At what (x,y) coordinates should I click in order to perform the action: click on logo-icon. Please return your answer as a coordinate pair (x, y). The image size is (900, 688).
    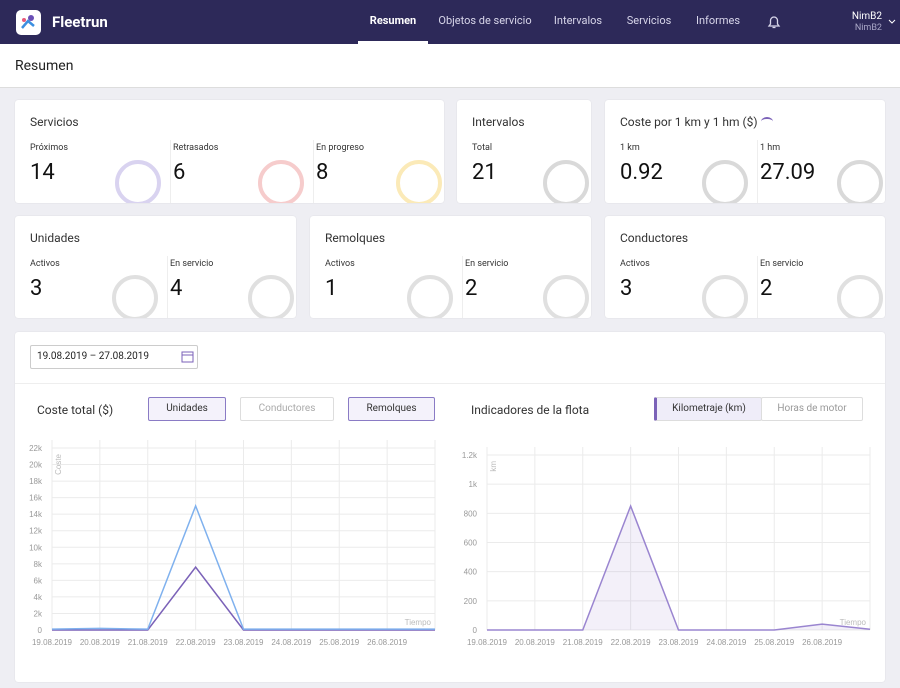
    Looking at the image, I should click on (28, 22).